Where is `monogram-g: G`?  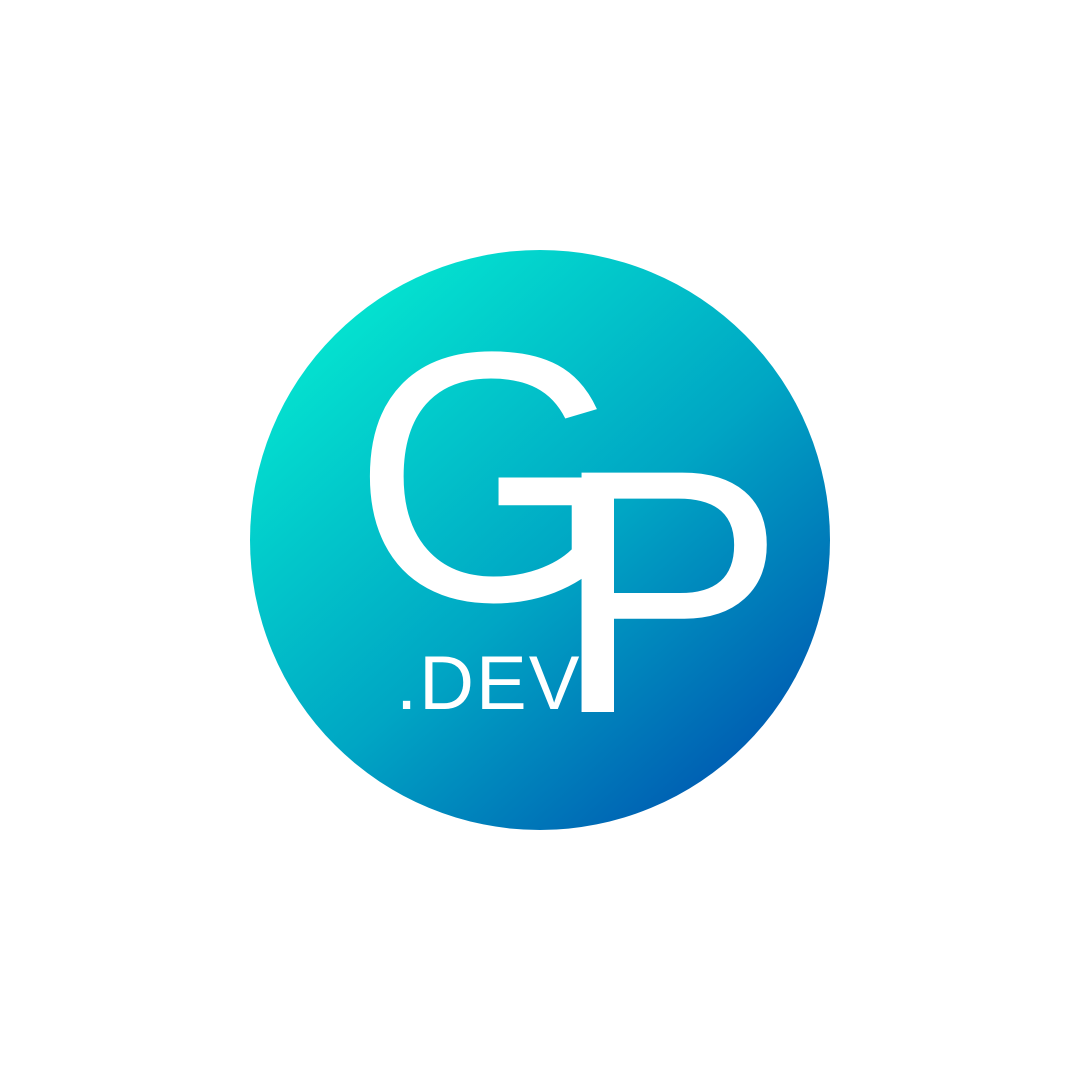 monogram-g: G is located at coordinates (490, 477).